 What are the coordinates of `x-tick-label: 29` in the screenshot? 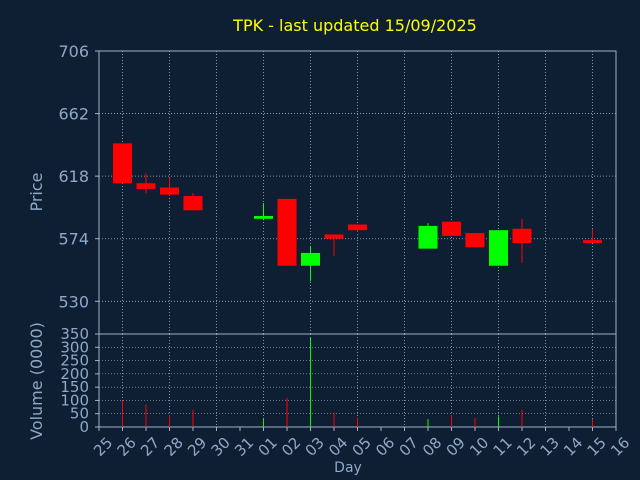 It's located at (197, 447).